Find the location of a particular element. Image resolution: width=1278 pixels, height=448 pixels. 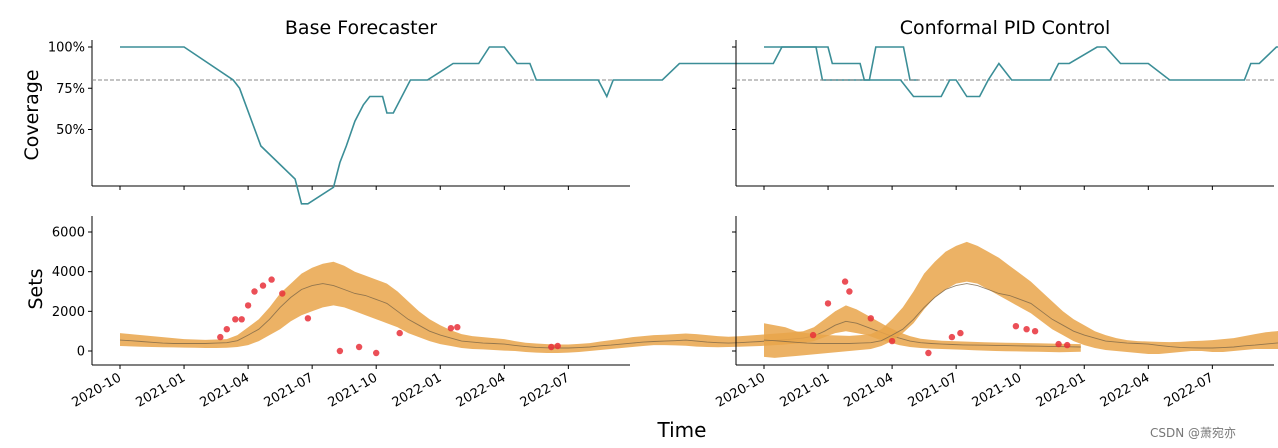

xtick-label-3-4: 2021-10 is located at coordinates (997, 390).